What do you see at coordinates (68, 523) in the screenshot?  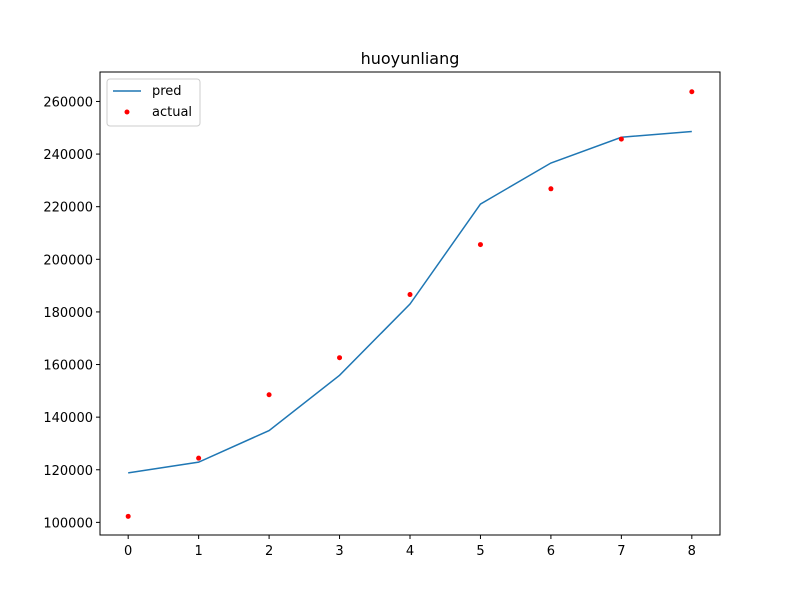 I see `y-tick-label: 100000` at bounding box center [68, 523].